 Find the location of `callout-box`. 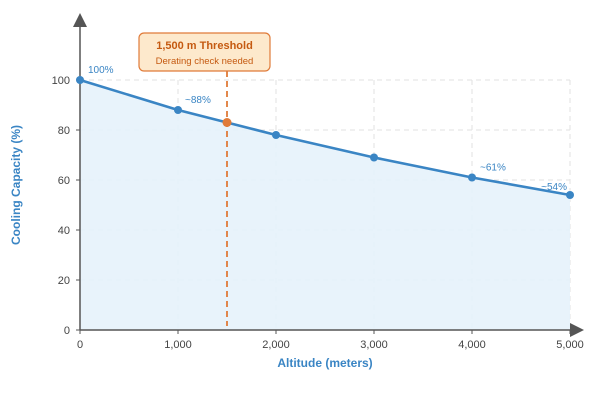

callout-box is located at coordinates (204, 52).